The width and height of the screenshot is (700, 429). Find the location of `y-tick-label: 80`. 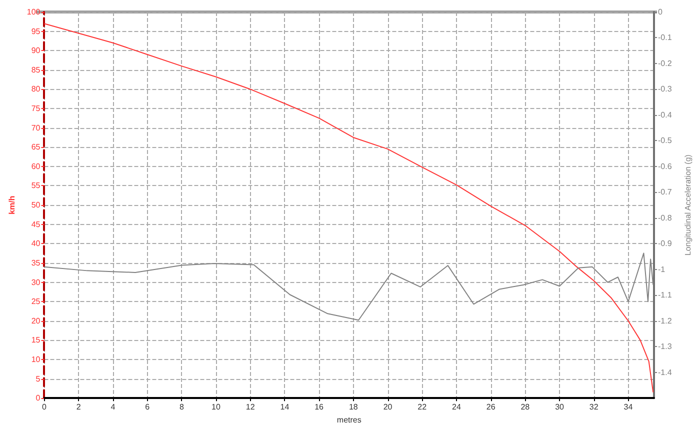

y-tick-label: 80 is located at coordinates (36, 89).